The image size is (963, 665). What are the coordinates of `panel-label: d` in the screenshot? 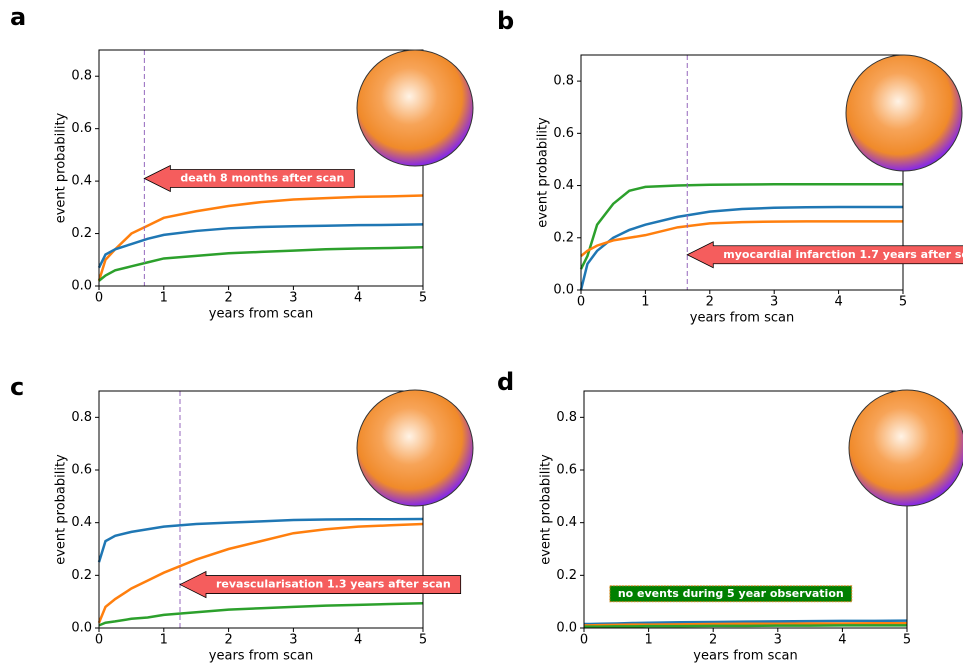 It's located at (505, 382).